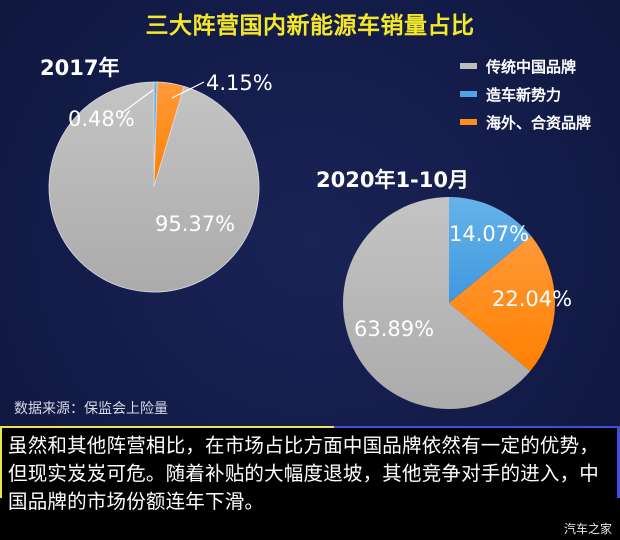 The image size is (620, 540). What do you see at coordinates (392, 180) in the screenshot?
I see `pie-2020-title: 2020年1-10月` at bounding box center [392, 180].